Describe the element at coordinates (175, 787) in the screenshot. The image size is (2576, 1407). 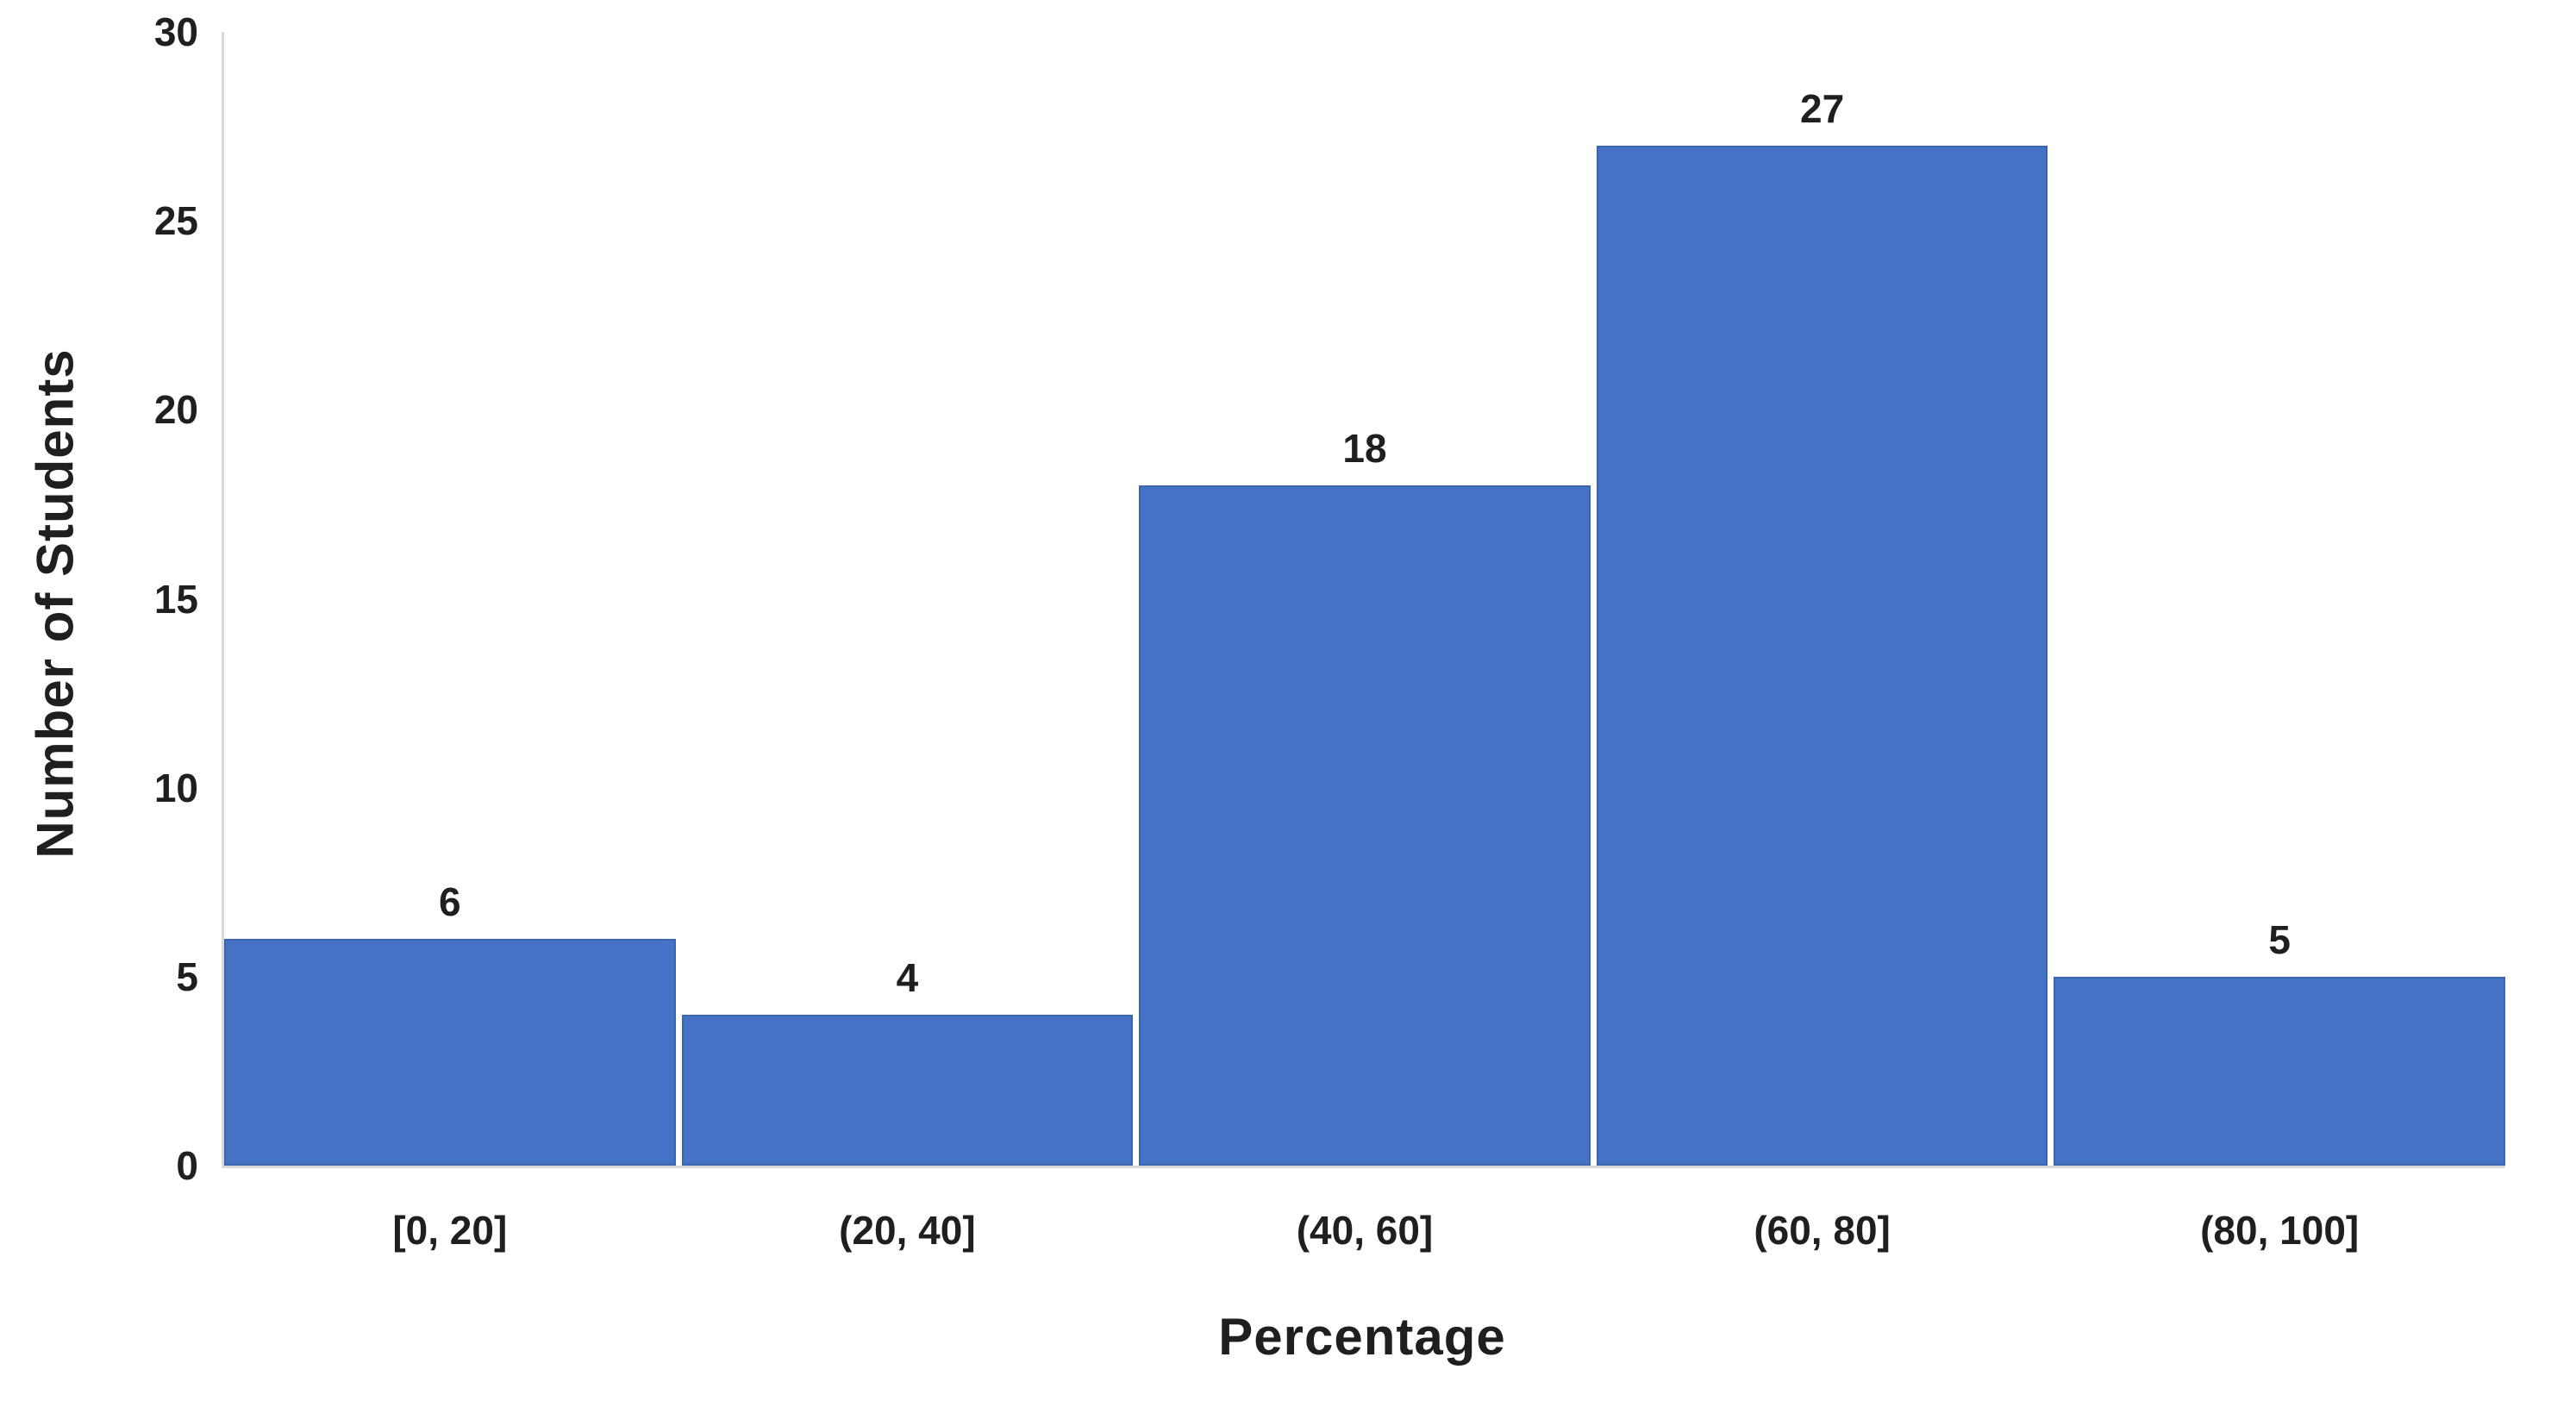
I see `y-tick-label: 10` at that location.